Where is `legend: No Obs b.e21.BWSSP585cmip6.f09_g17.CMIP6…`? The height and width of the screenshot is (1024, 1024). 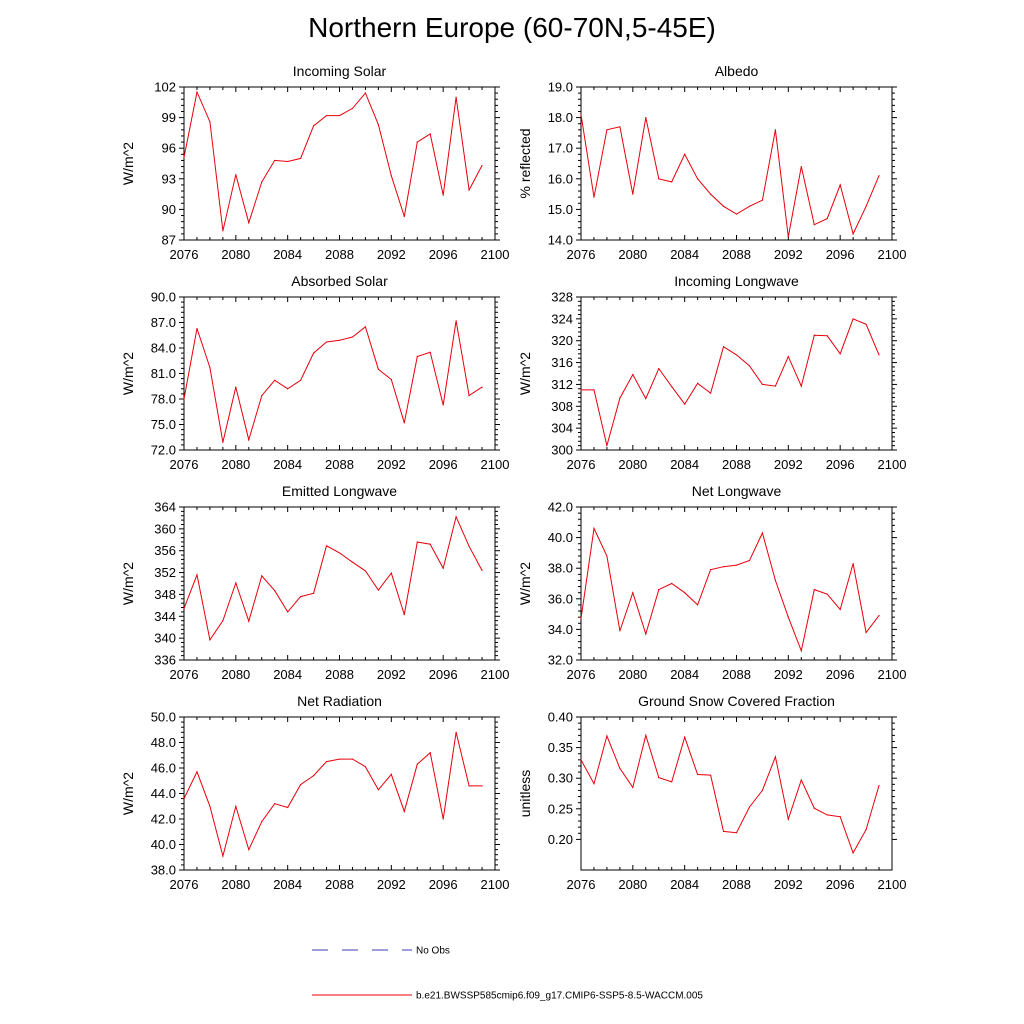 legend: No Obs b.e21.BWSSP585cmip6.f09_g17.CMIP6… is located at coordinates (507, 974).